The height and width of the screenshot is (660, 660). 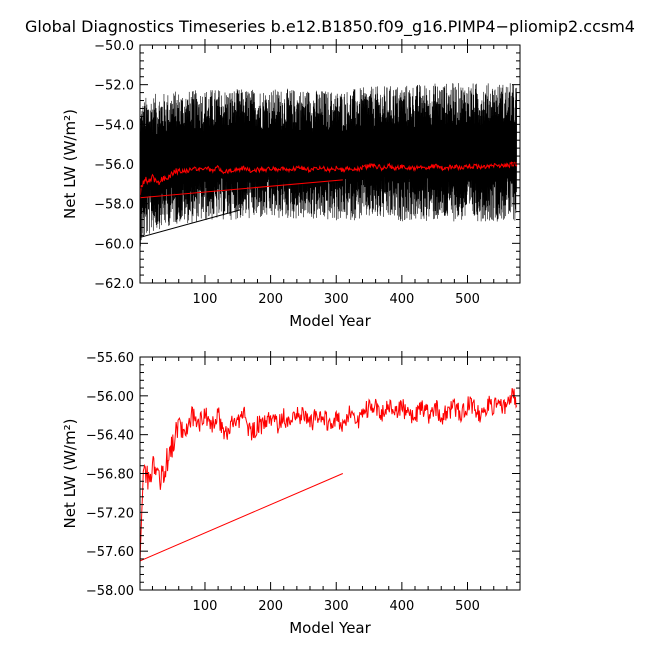 I want to click on y-tick-label: −54.0, so click(x=114, y=125).